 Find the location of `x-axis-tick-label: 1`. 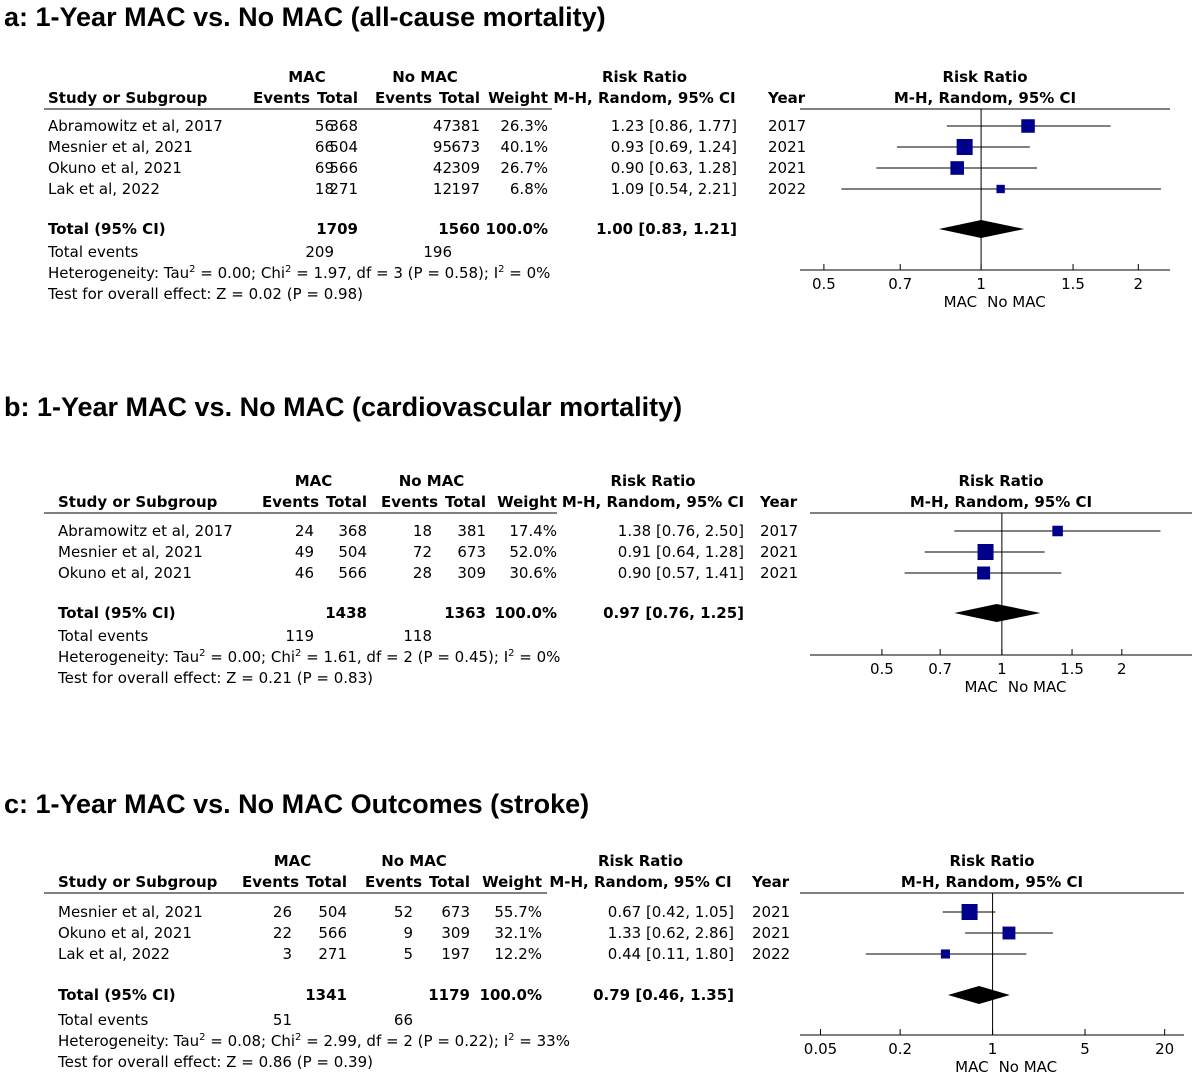

x-axis-tick-label: 1 is located at coordinates (981, 284).